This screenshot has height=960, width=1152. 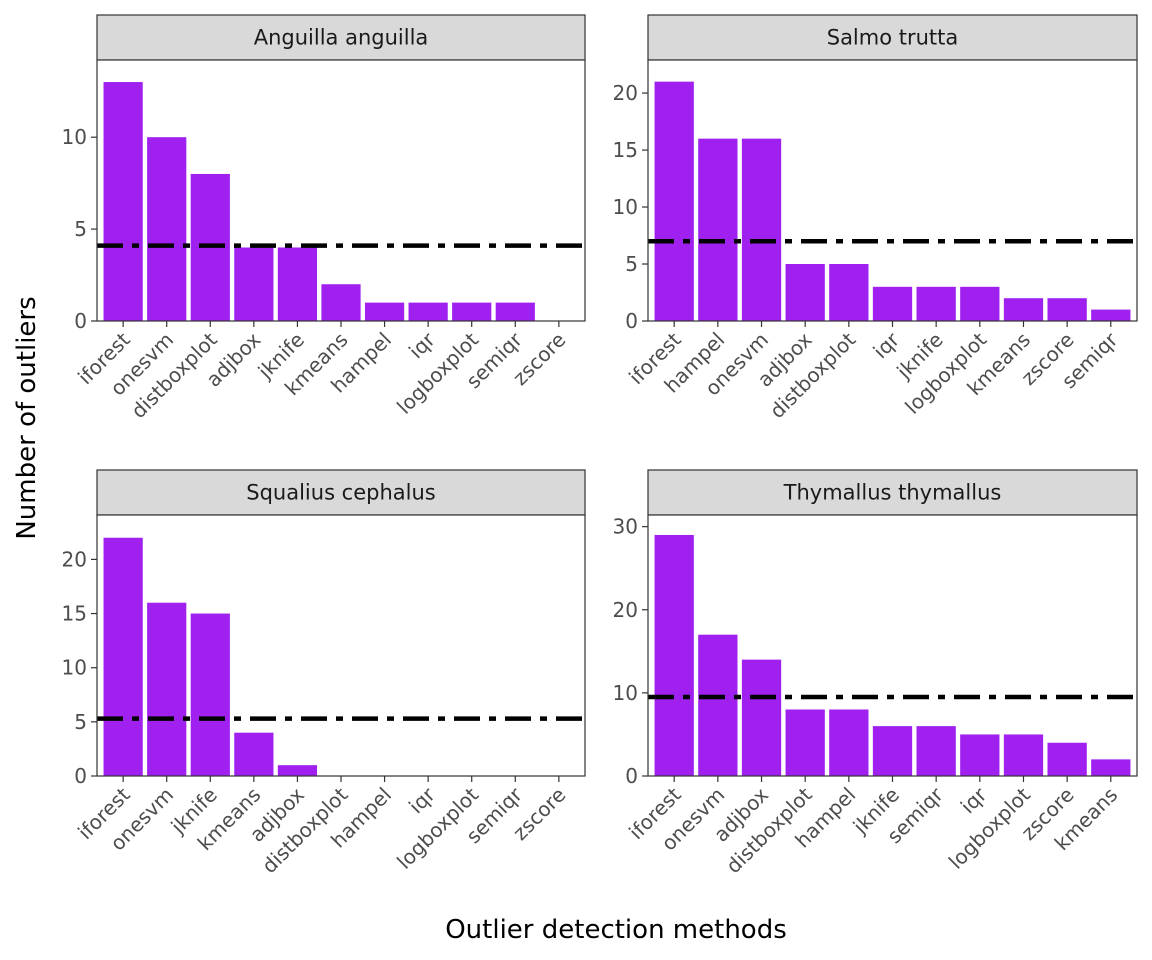 I want to click on x-axis-title: Outlier detection methods, so click(x=616, y=930).